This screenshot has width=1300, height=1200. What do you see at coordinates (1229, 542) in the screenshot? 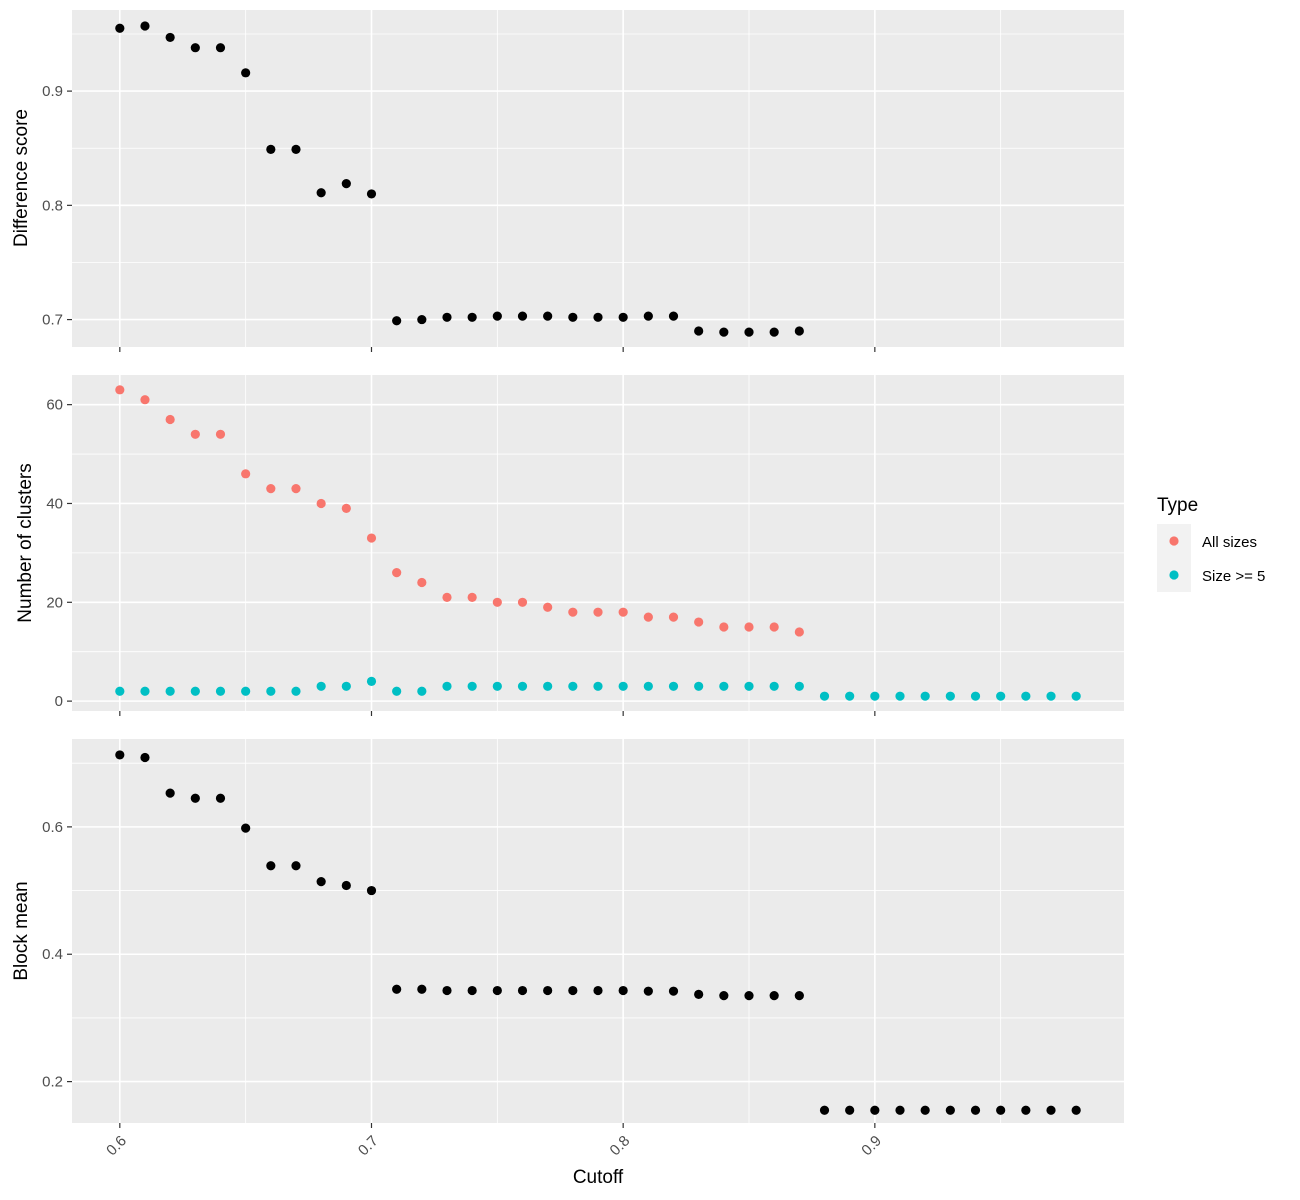
I see `legend-label-all-sizes: All sizes` at bounding box center [1229, 542].